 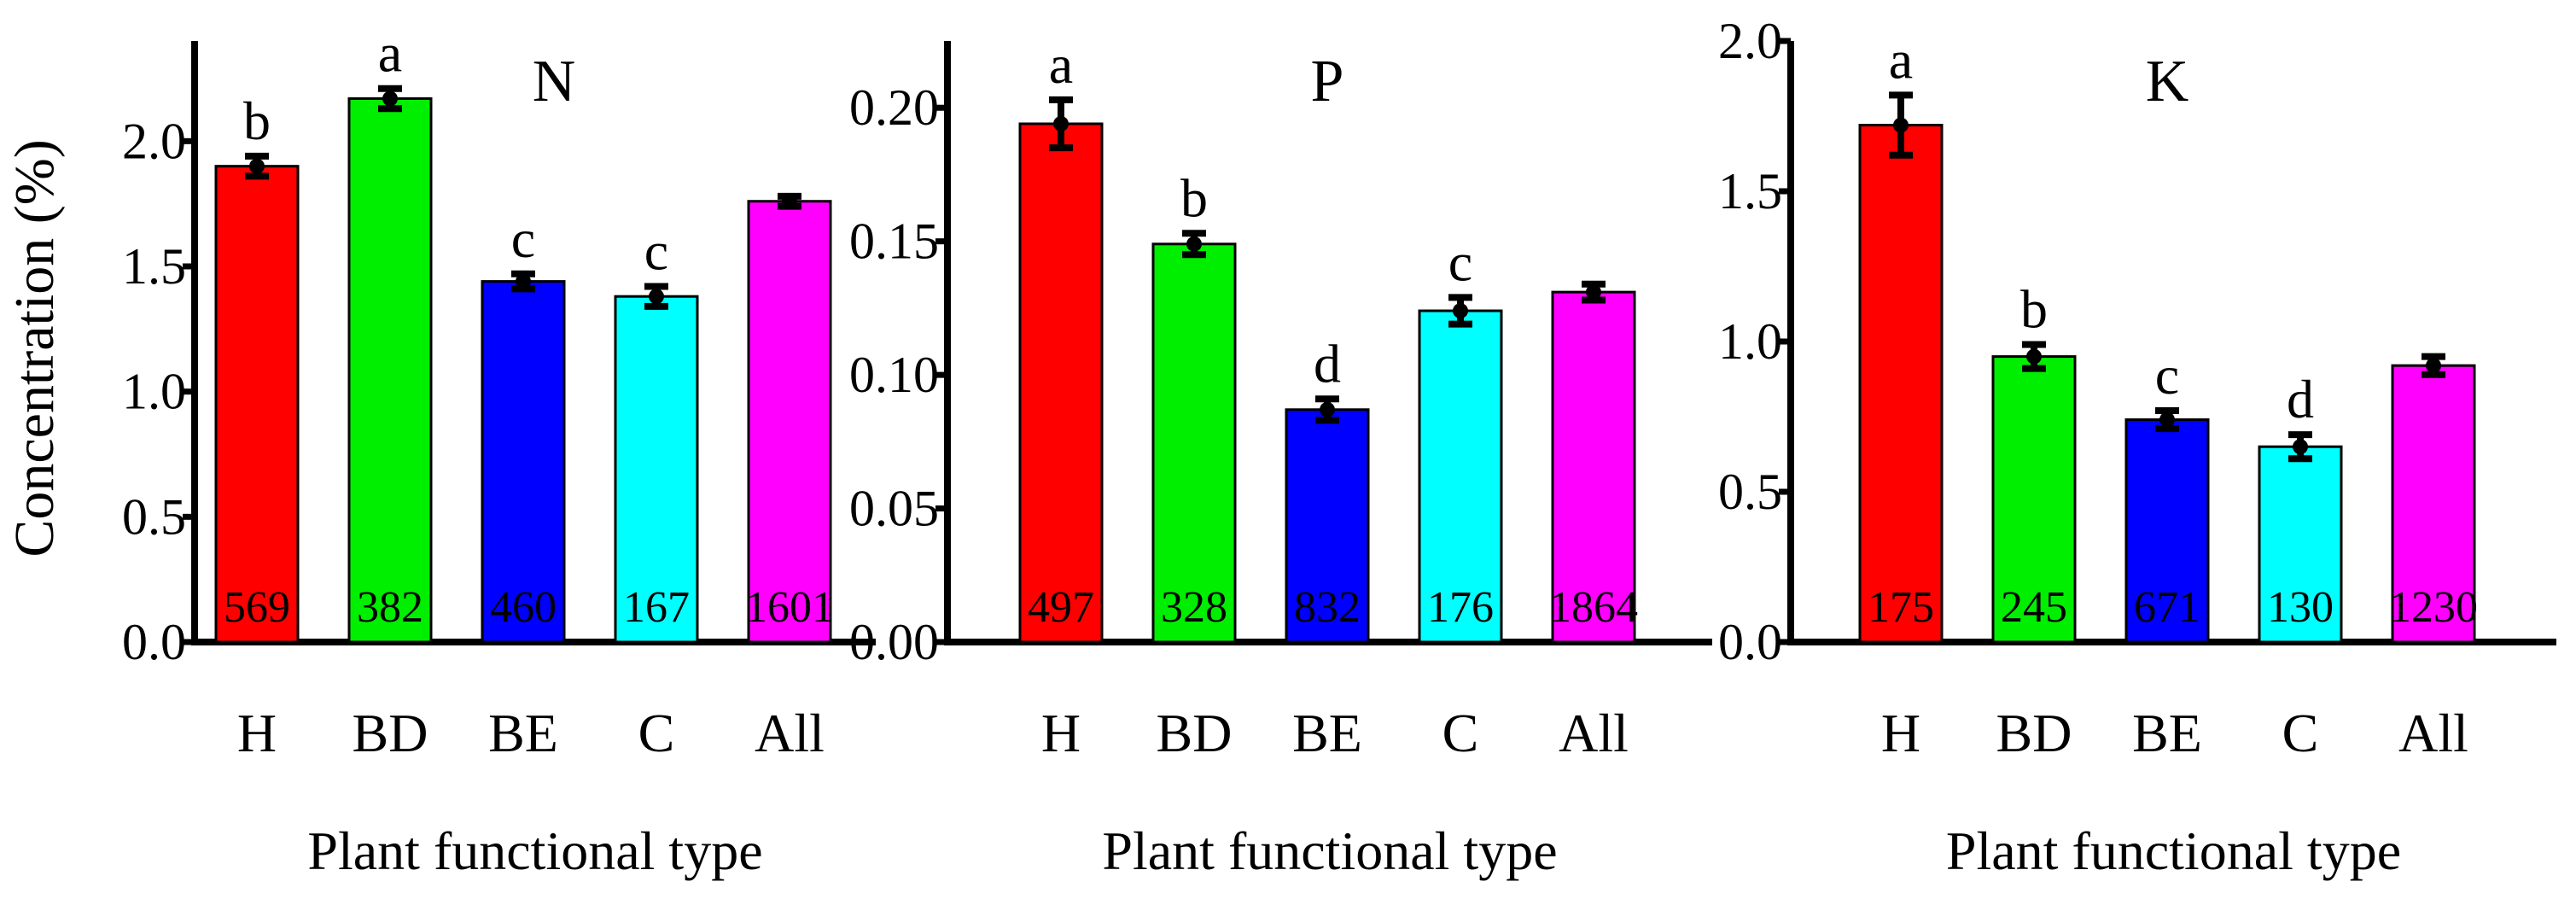 What do you see at coordinates (789, 607) in the screenshot?
I see `sample-count: 1601` at bounding box center [789, 607].